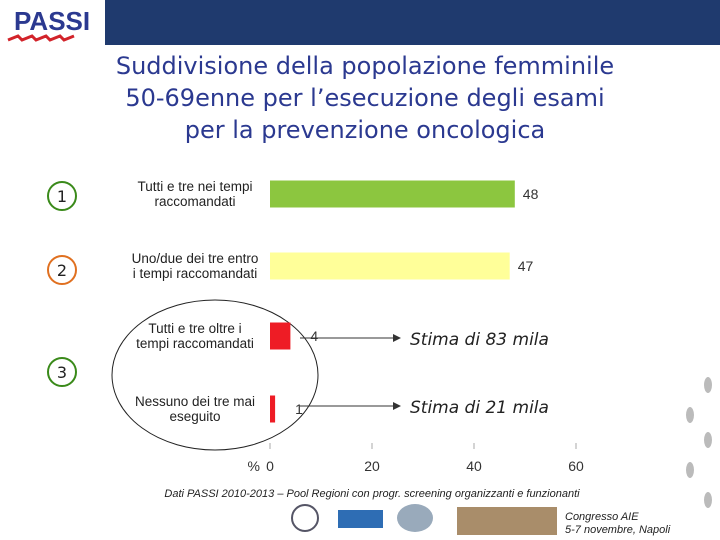  What do you see at coordinates (526, 266) in the screenshot?
I see `value-label: 47` at bounding box center [526, 266].